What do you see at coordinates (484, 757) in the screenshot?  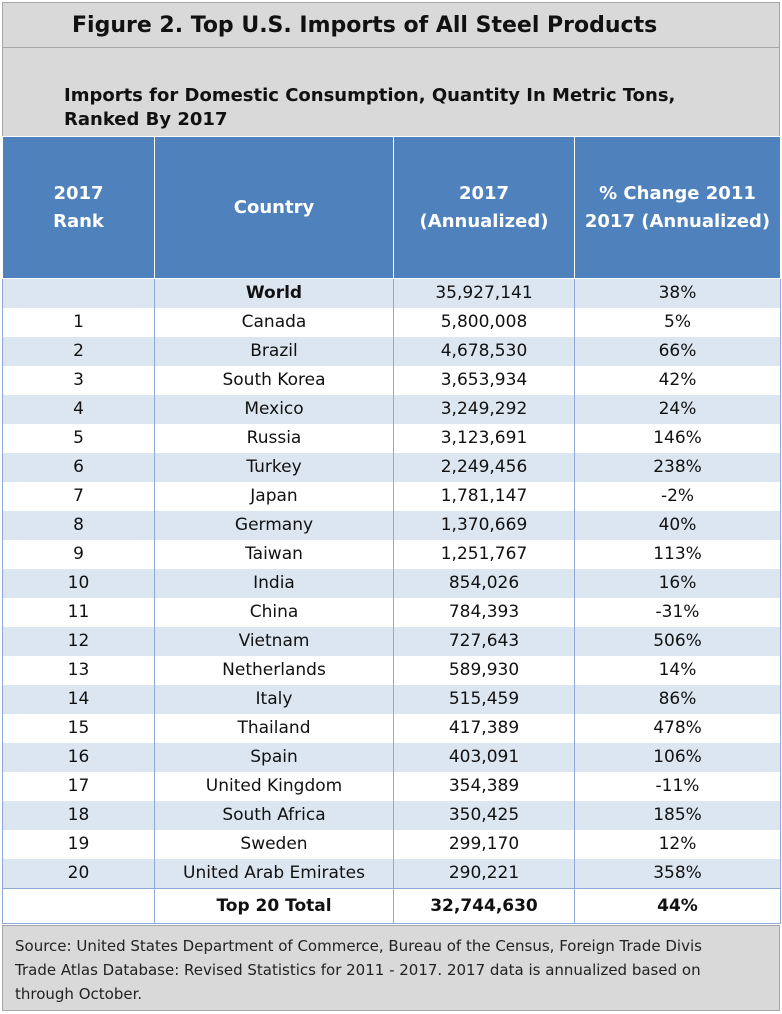 I see `value-cell: 403,091` at bounding box center [484, 757].